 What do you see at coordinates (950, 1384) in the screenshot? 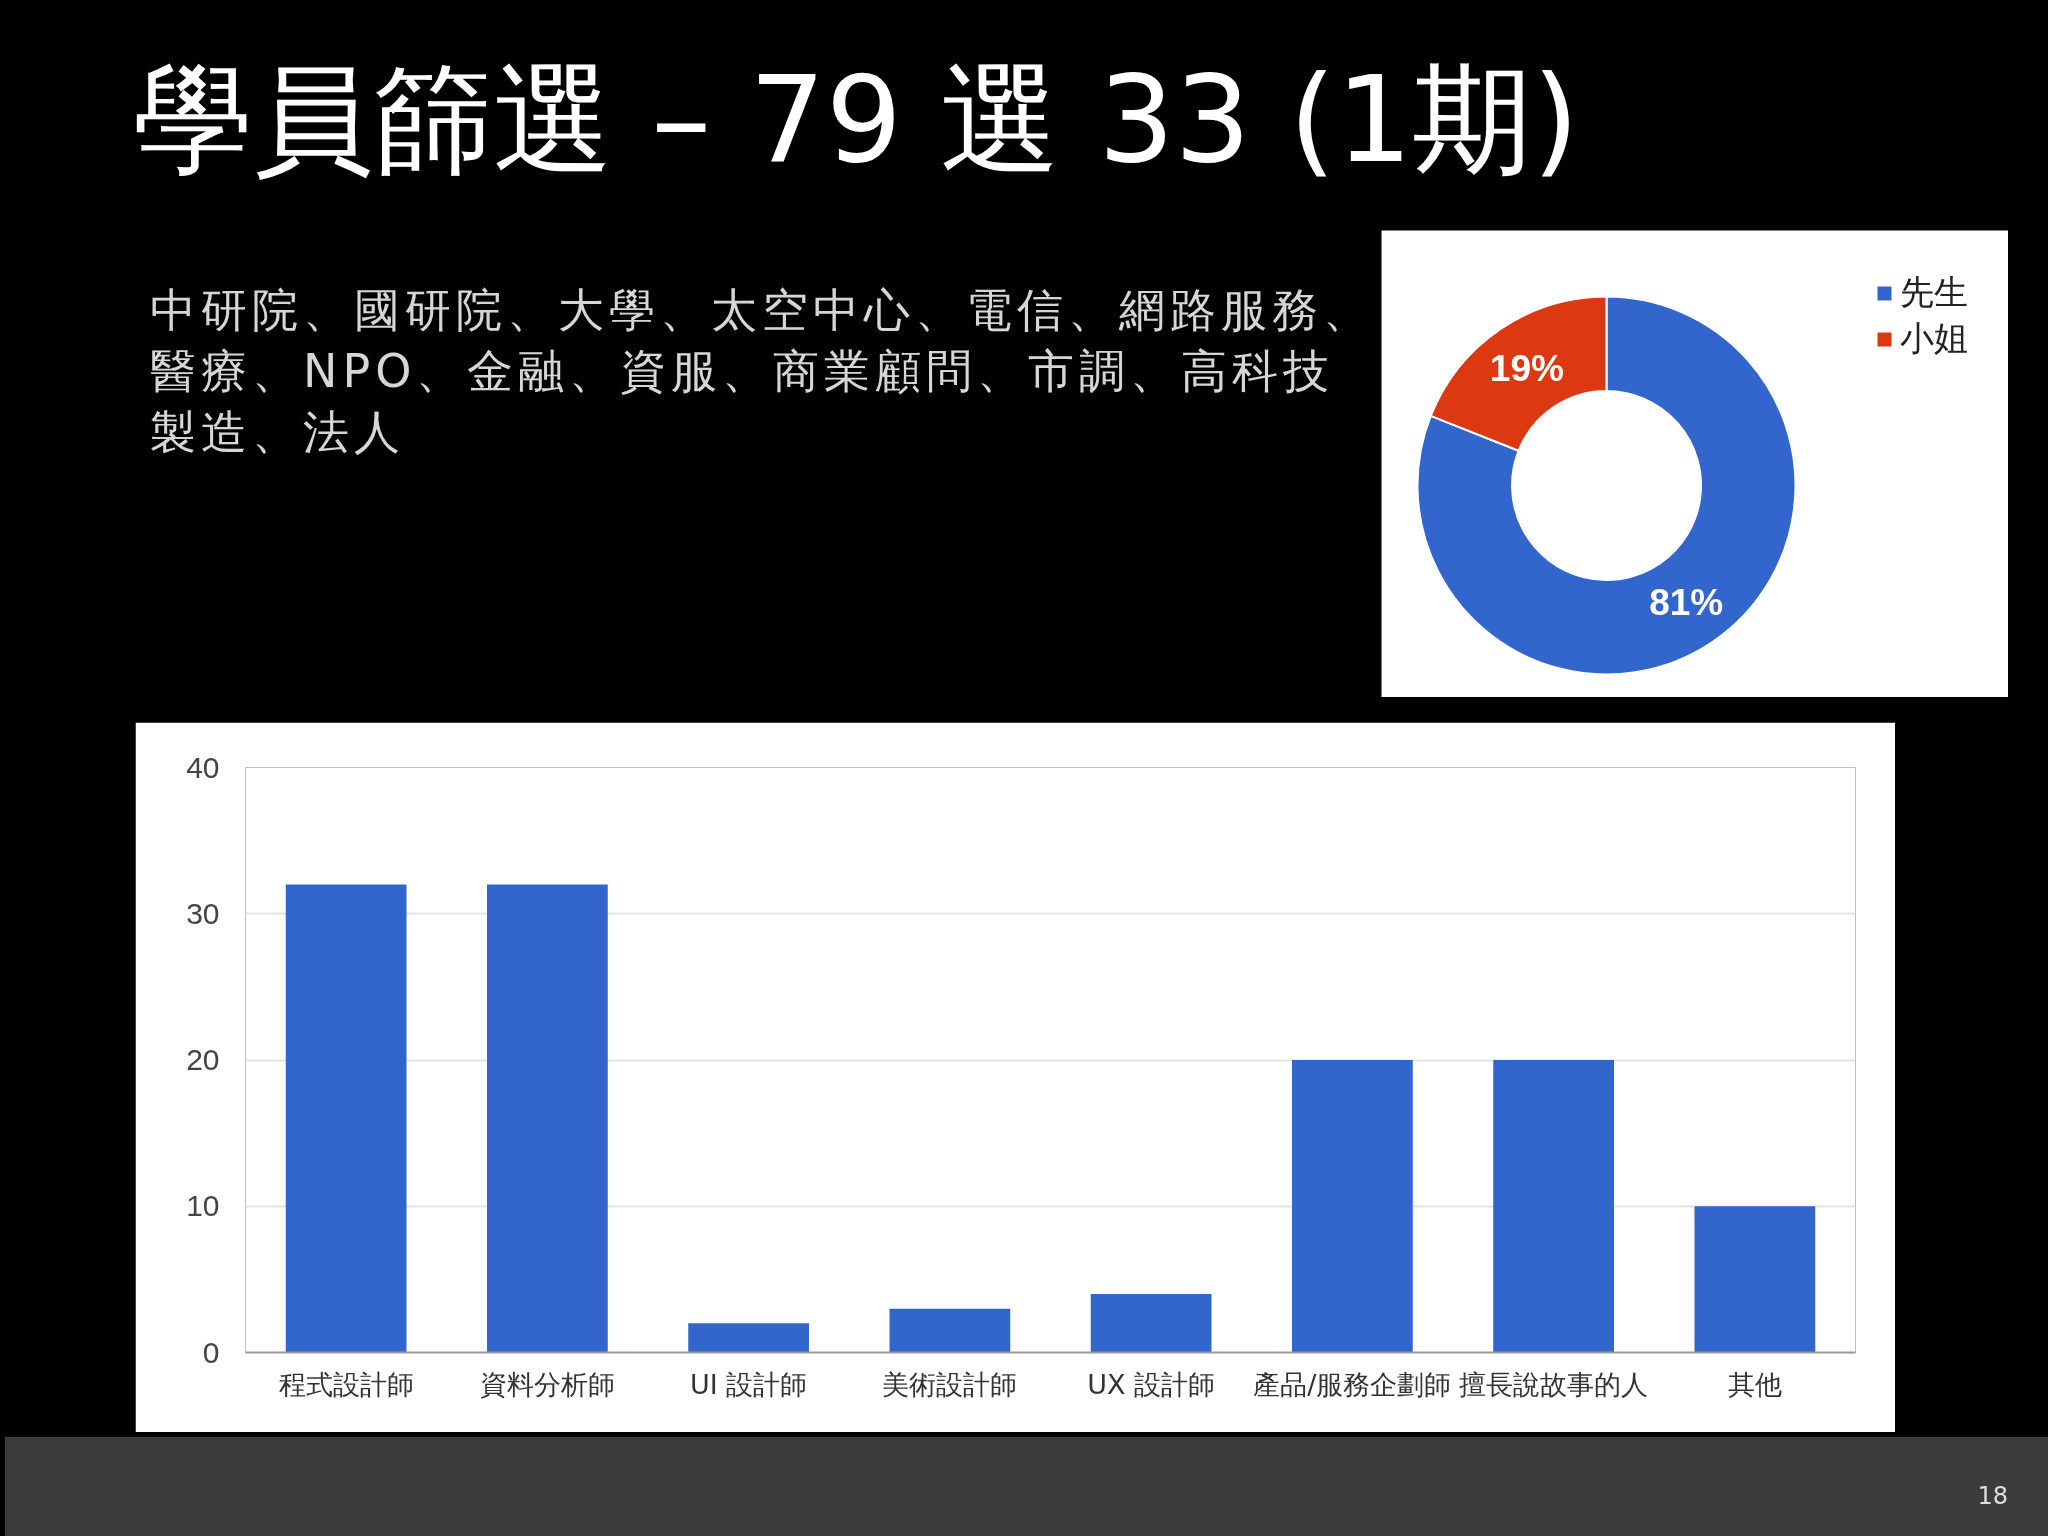
I see `x-tick-label: 美術設計師` at bounding box center [950, 1384].